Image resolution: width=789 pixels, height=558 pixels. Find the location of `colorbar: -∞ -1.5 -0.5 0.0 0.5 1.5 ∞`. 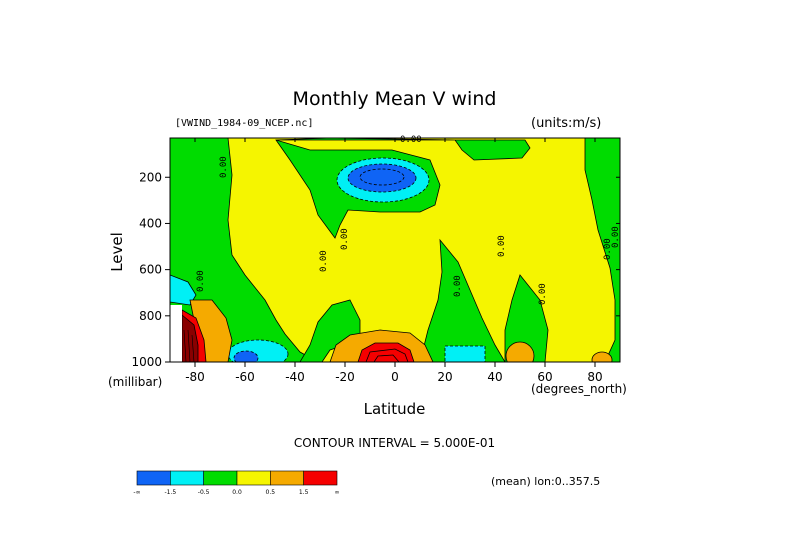

colorbar: -∞ -1.5 -0.5 0.0 0.5 1.5 ∞ is located at coordinates (236, 483).